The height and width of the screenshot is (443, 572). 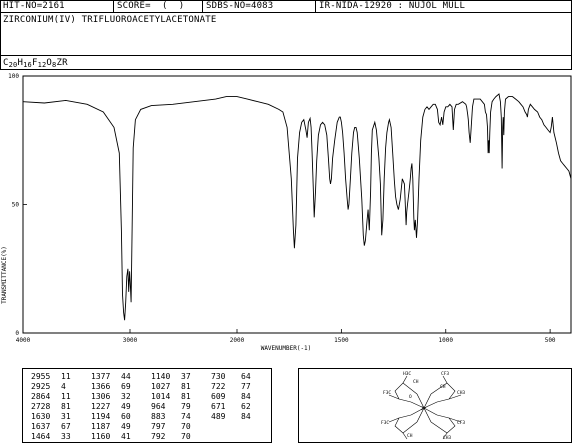 I want to click on peak-transmittance: 67, so click(x=66, y=426).